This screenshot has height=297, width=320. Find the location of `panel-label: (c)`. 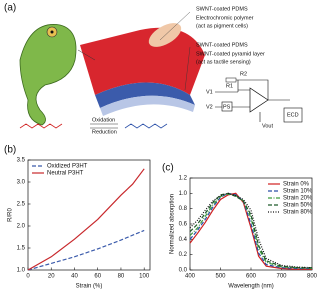

panel-label: (c) is located at coordinates (168, 168).